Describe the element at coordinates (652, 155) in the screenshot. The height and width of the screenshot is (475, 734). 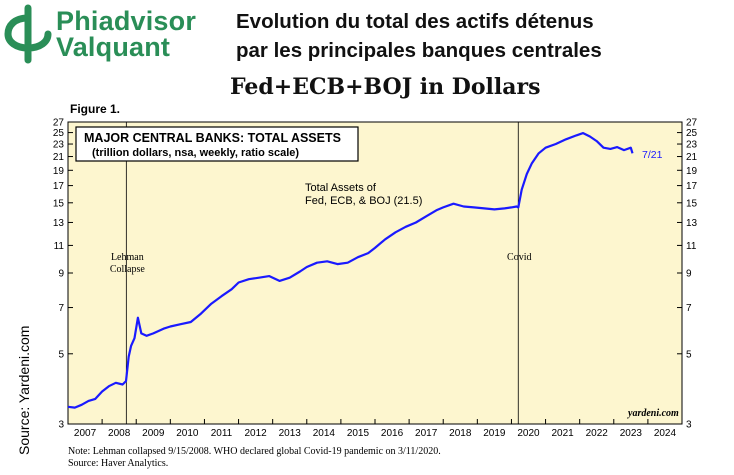
I see `end-label: 7/21` at that location.